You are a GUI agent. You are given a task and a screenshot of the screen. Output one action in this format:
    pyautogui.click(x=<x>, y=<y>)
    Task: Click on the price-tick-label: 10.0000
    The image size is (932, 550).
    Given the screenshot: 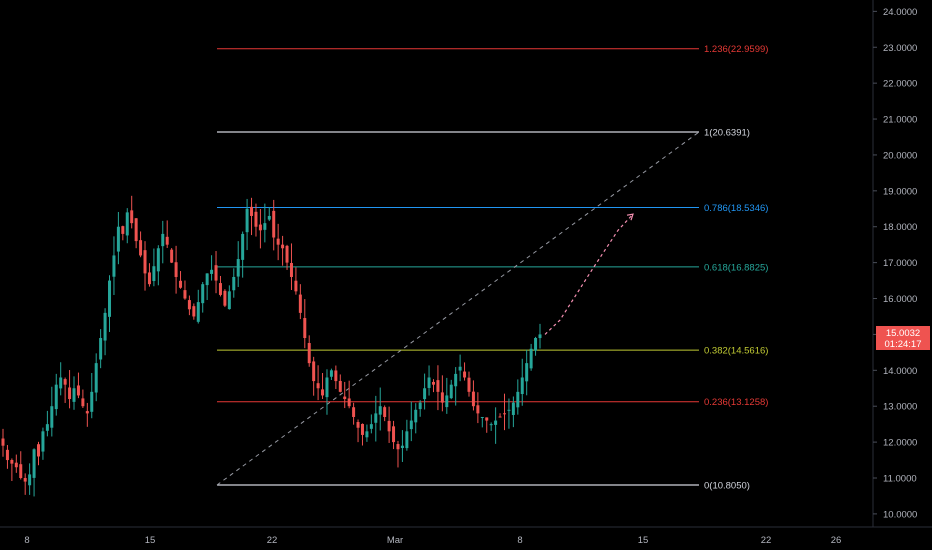 What is the action you would take?
    pyautogui.click(x=900, y=514)
    